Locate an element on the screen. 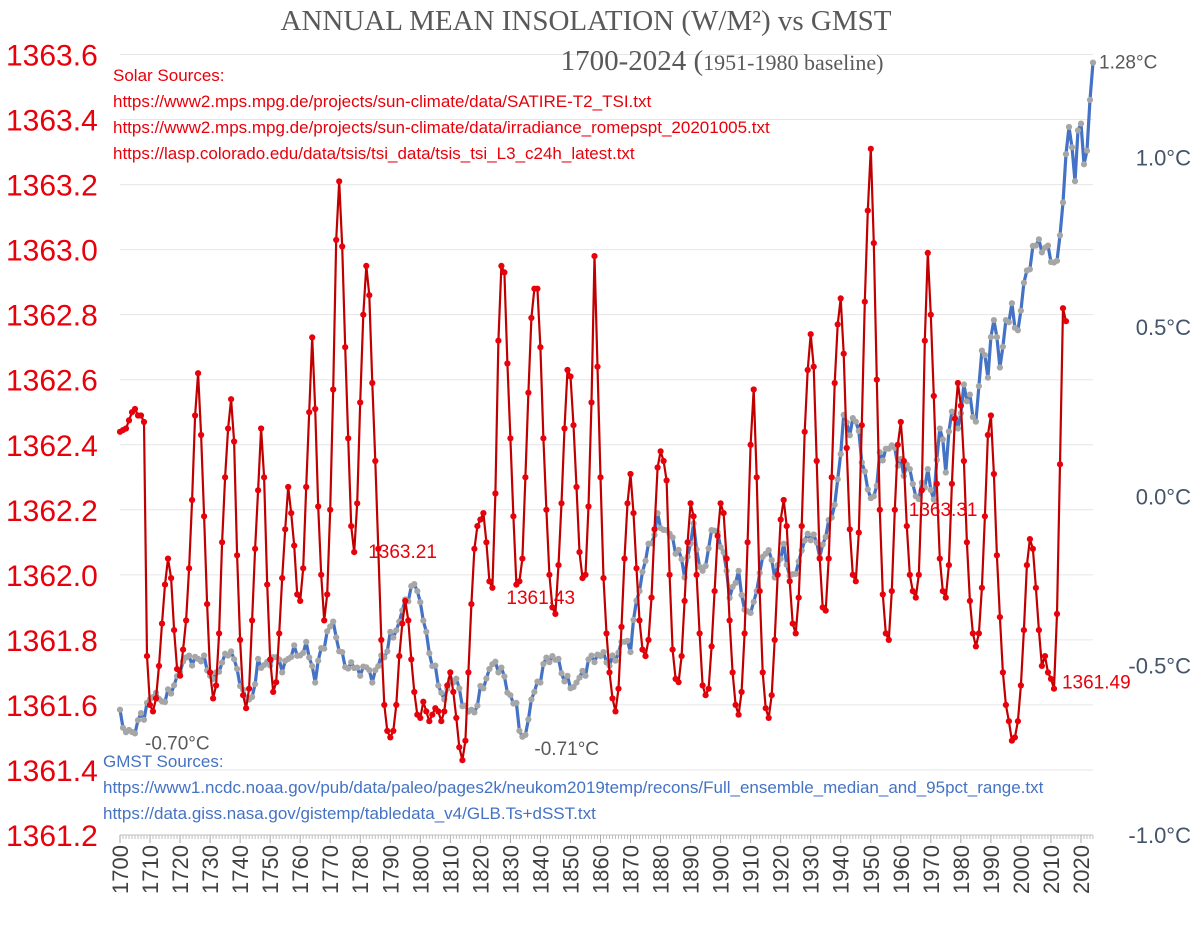  x-tick-label: 2010 is located at coordinates (1051, 869).